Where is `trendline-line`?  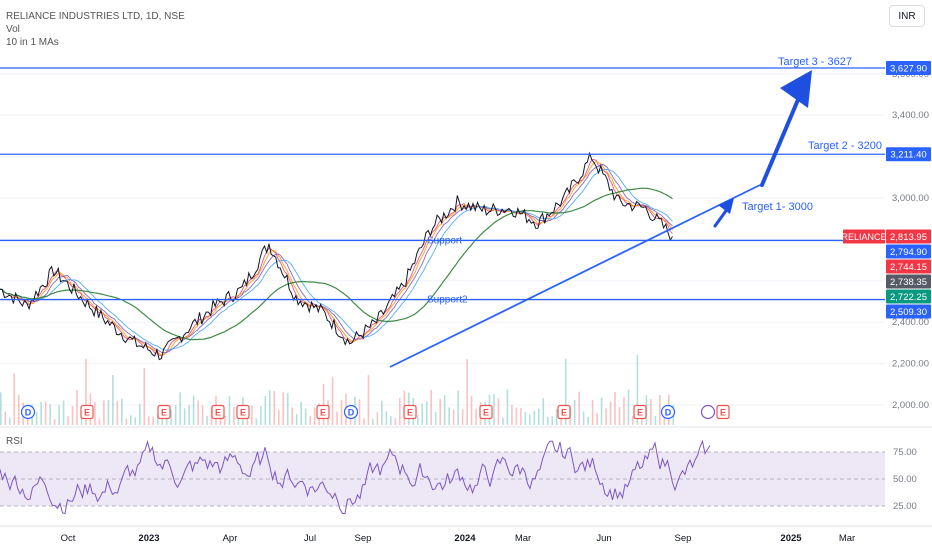
trendline-line is located at coordinates (575, 276).